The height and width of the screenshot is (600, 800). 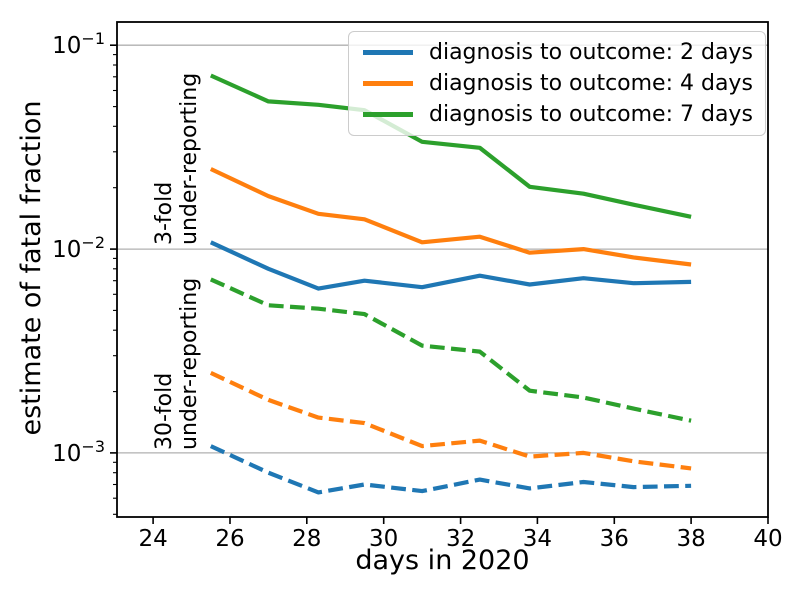 What do you see at coordinates (591, 52) in the screenshot?
I see `legend-label: diagnosis to outcome: 2 days` at bounding box center [591, 52].